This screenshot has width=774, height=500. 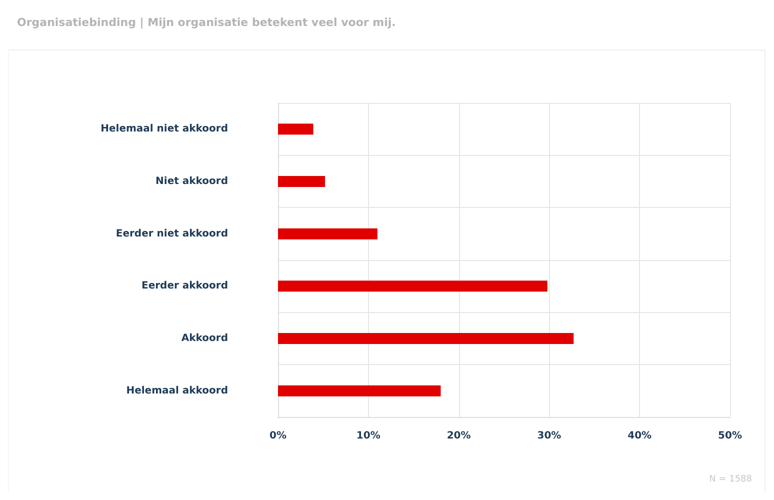 I want to click on x-tick-label: 10%, so click(x=368, y=436).